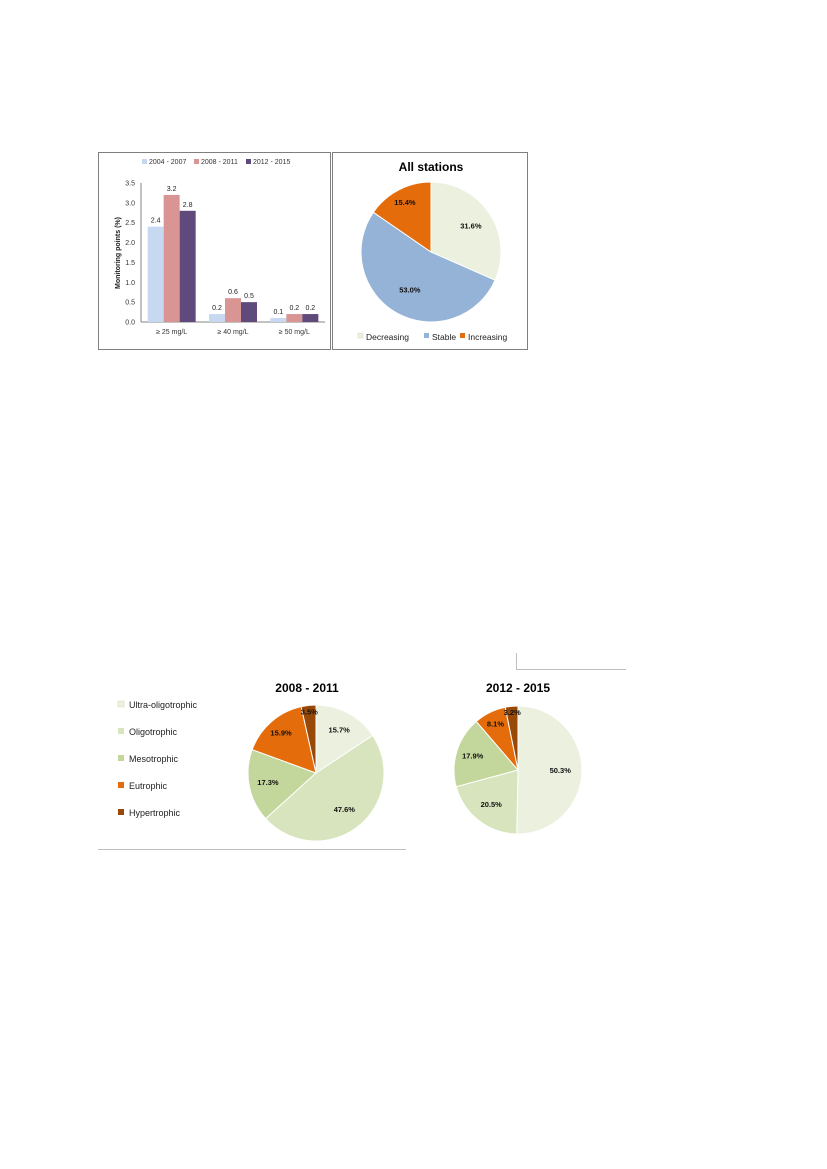 Image resolution: width=827 pixels, height=1169 pixels. Describe the element at coordinates (487, 337) in the screenshot. I see `legend-label-increasing: Increasing` at that location.